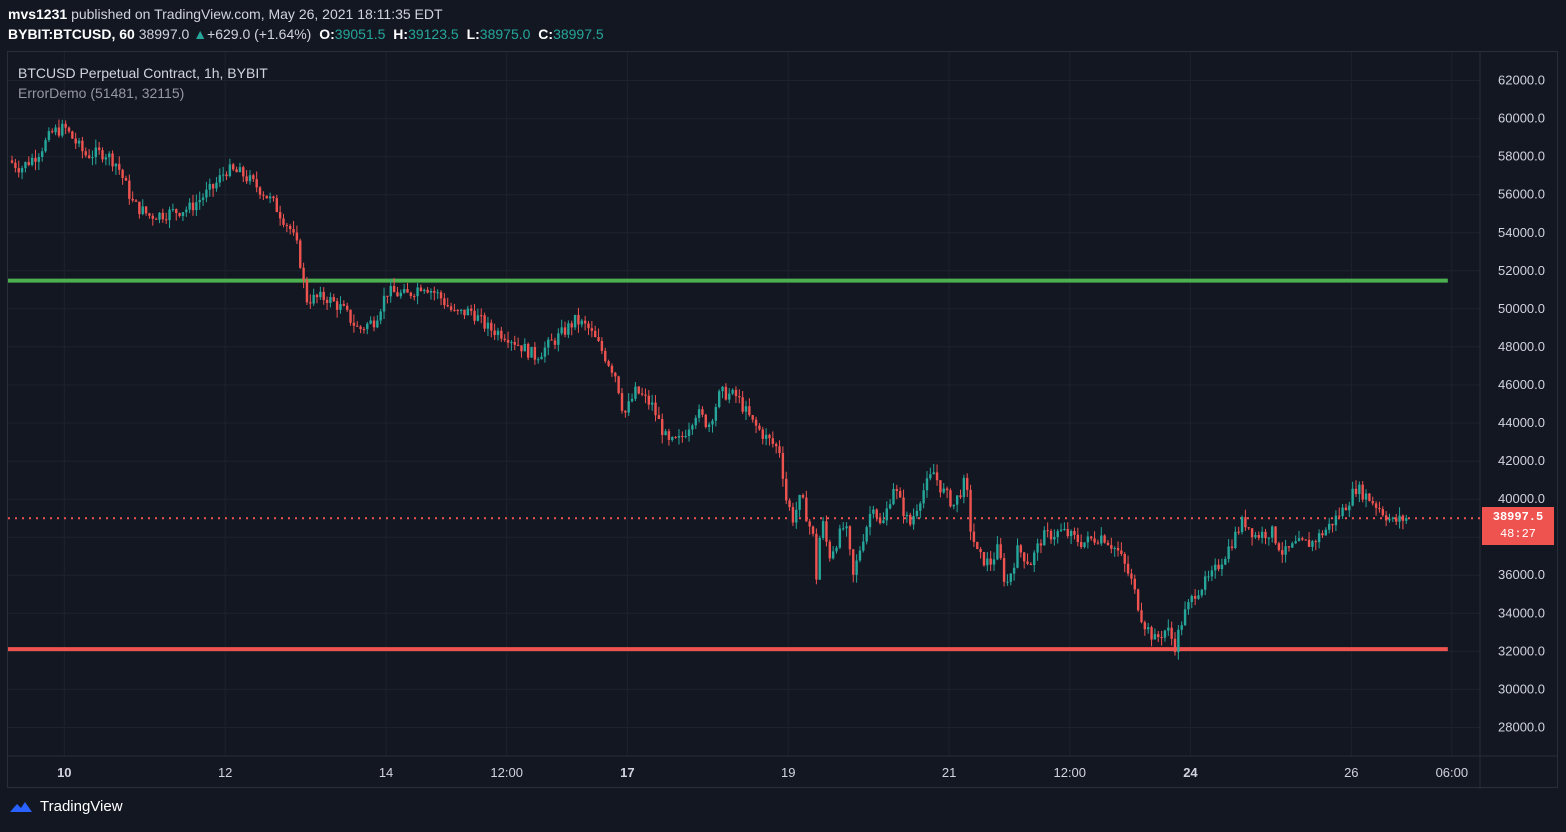  Describe the element at coordinates (788, 772) in the screenshot. I see `x-tick-label: 19` at that location.